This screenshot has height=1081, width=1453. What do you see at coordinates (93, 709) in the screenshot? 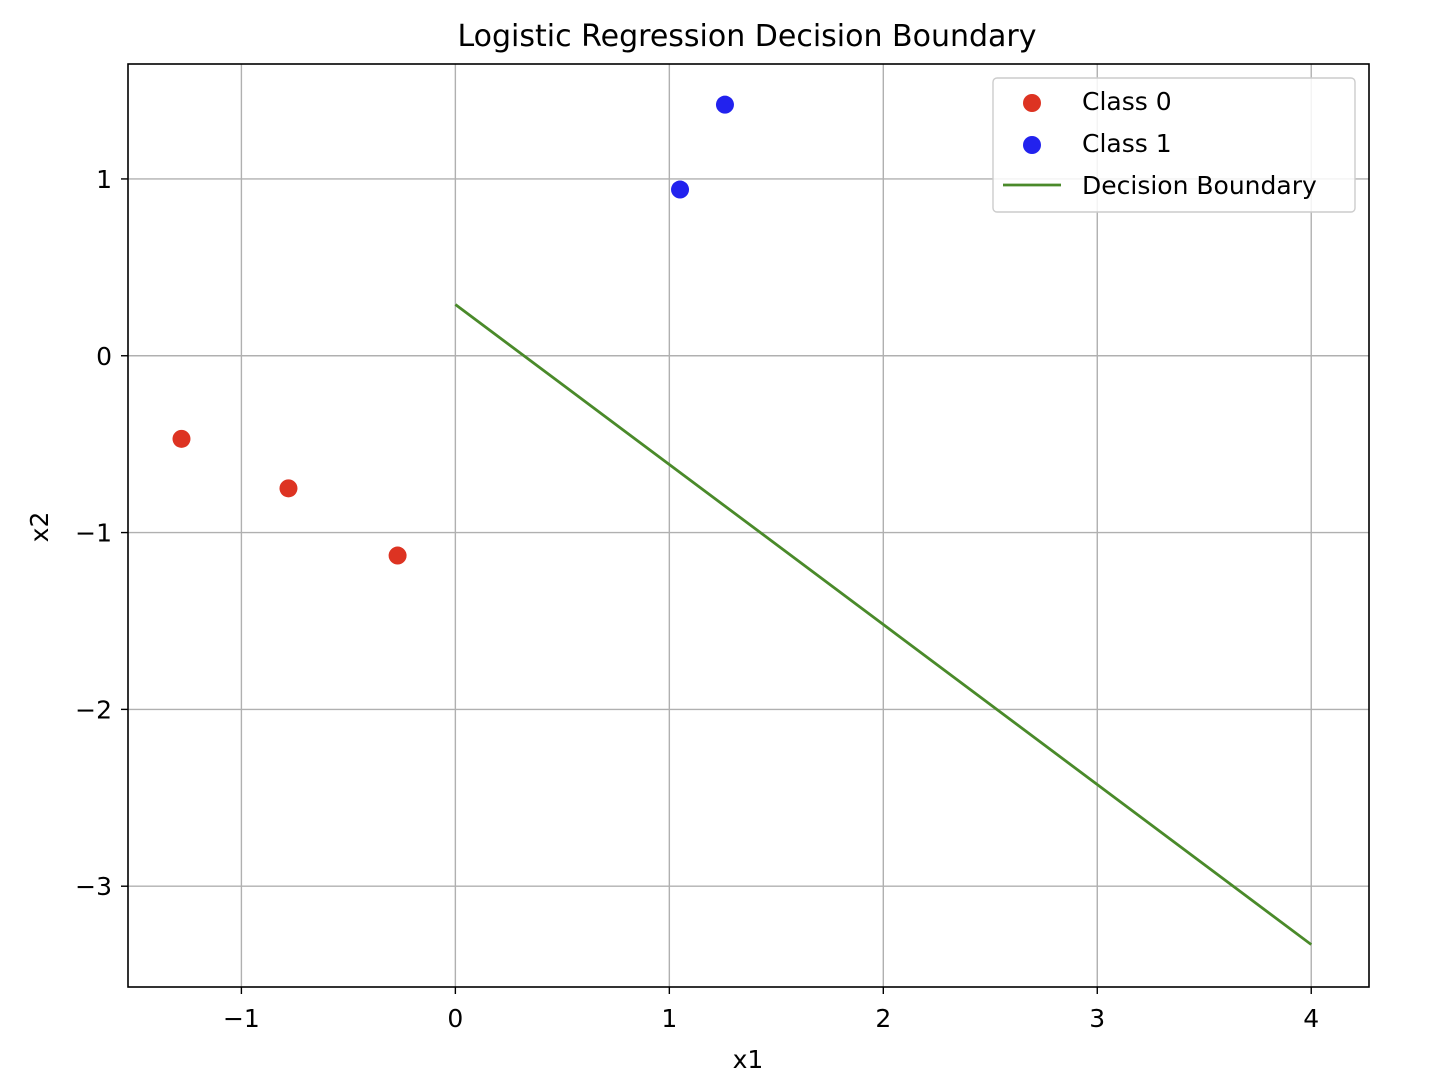
I see `y-tick-label: −2` at bounding box center [93, 709].